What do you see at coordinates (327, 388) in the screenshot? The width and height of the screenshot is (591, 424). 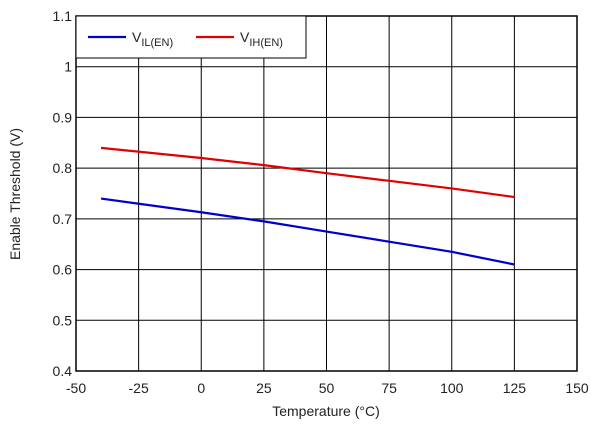 I see `x-tick-label: 50` at bounding box center [327, 388].